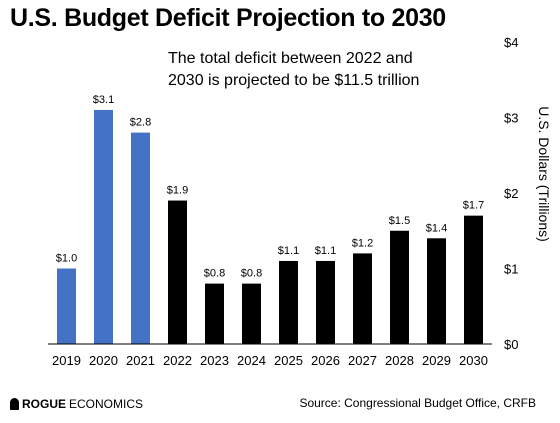 The width and height of the screenshot is (560, 423). Describe the element at coordinates (399, 287) in the screenshot. I see `bar-2028` at that location.